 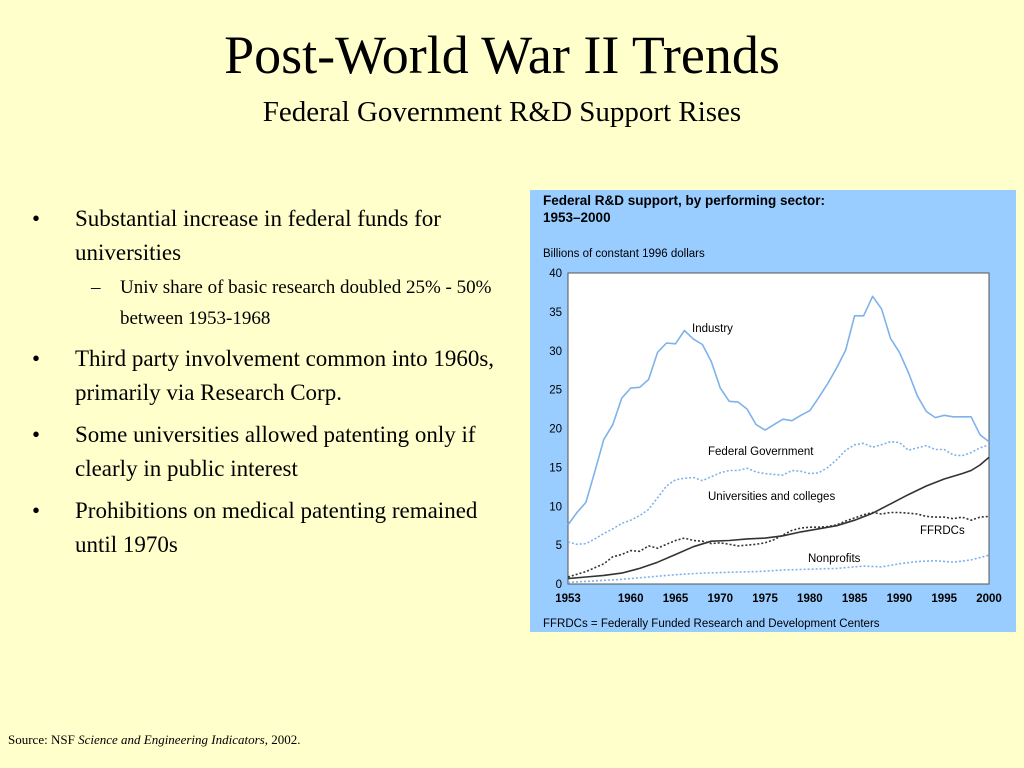 I want to click on x-tick-label: 1980, so click(x=810, y=599).